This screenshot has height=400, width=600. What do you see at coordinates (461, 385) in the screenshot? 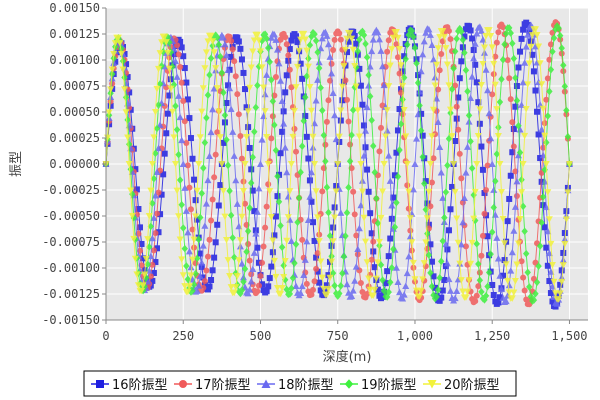
I see `legend-item-5: 20阶振型` at bounding box center [461, 385].